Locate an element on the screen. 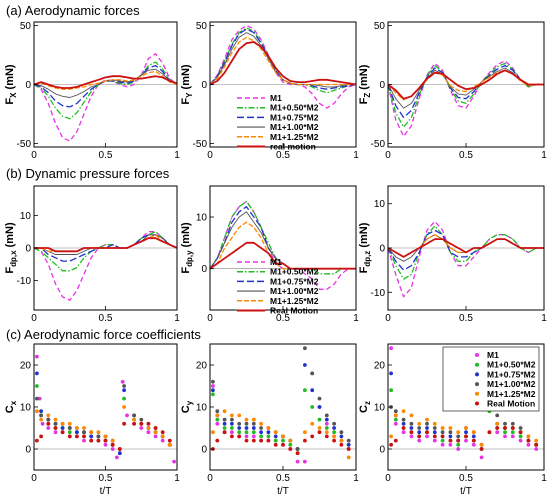 The image size is (550, 501). panel-1-2: 0 0.5 1 -10 0 10 Fdp,z (mN) is located at coordinates (452, 254).